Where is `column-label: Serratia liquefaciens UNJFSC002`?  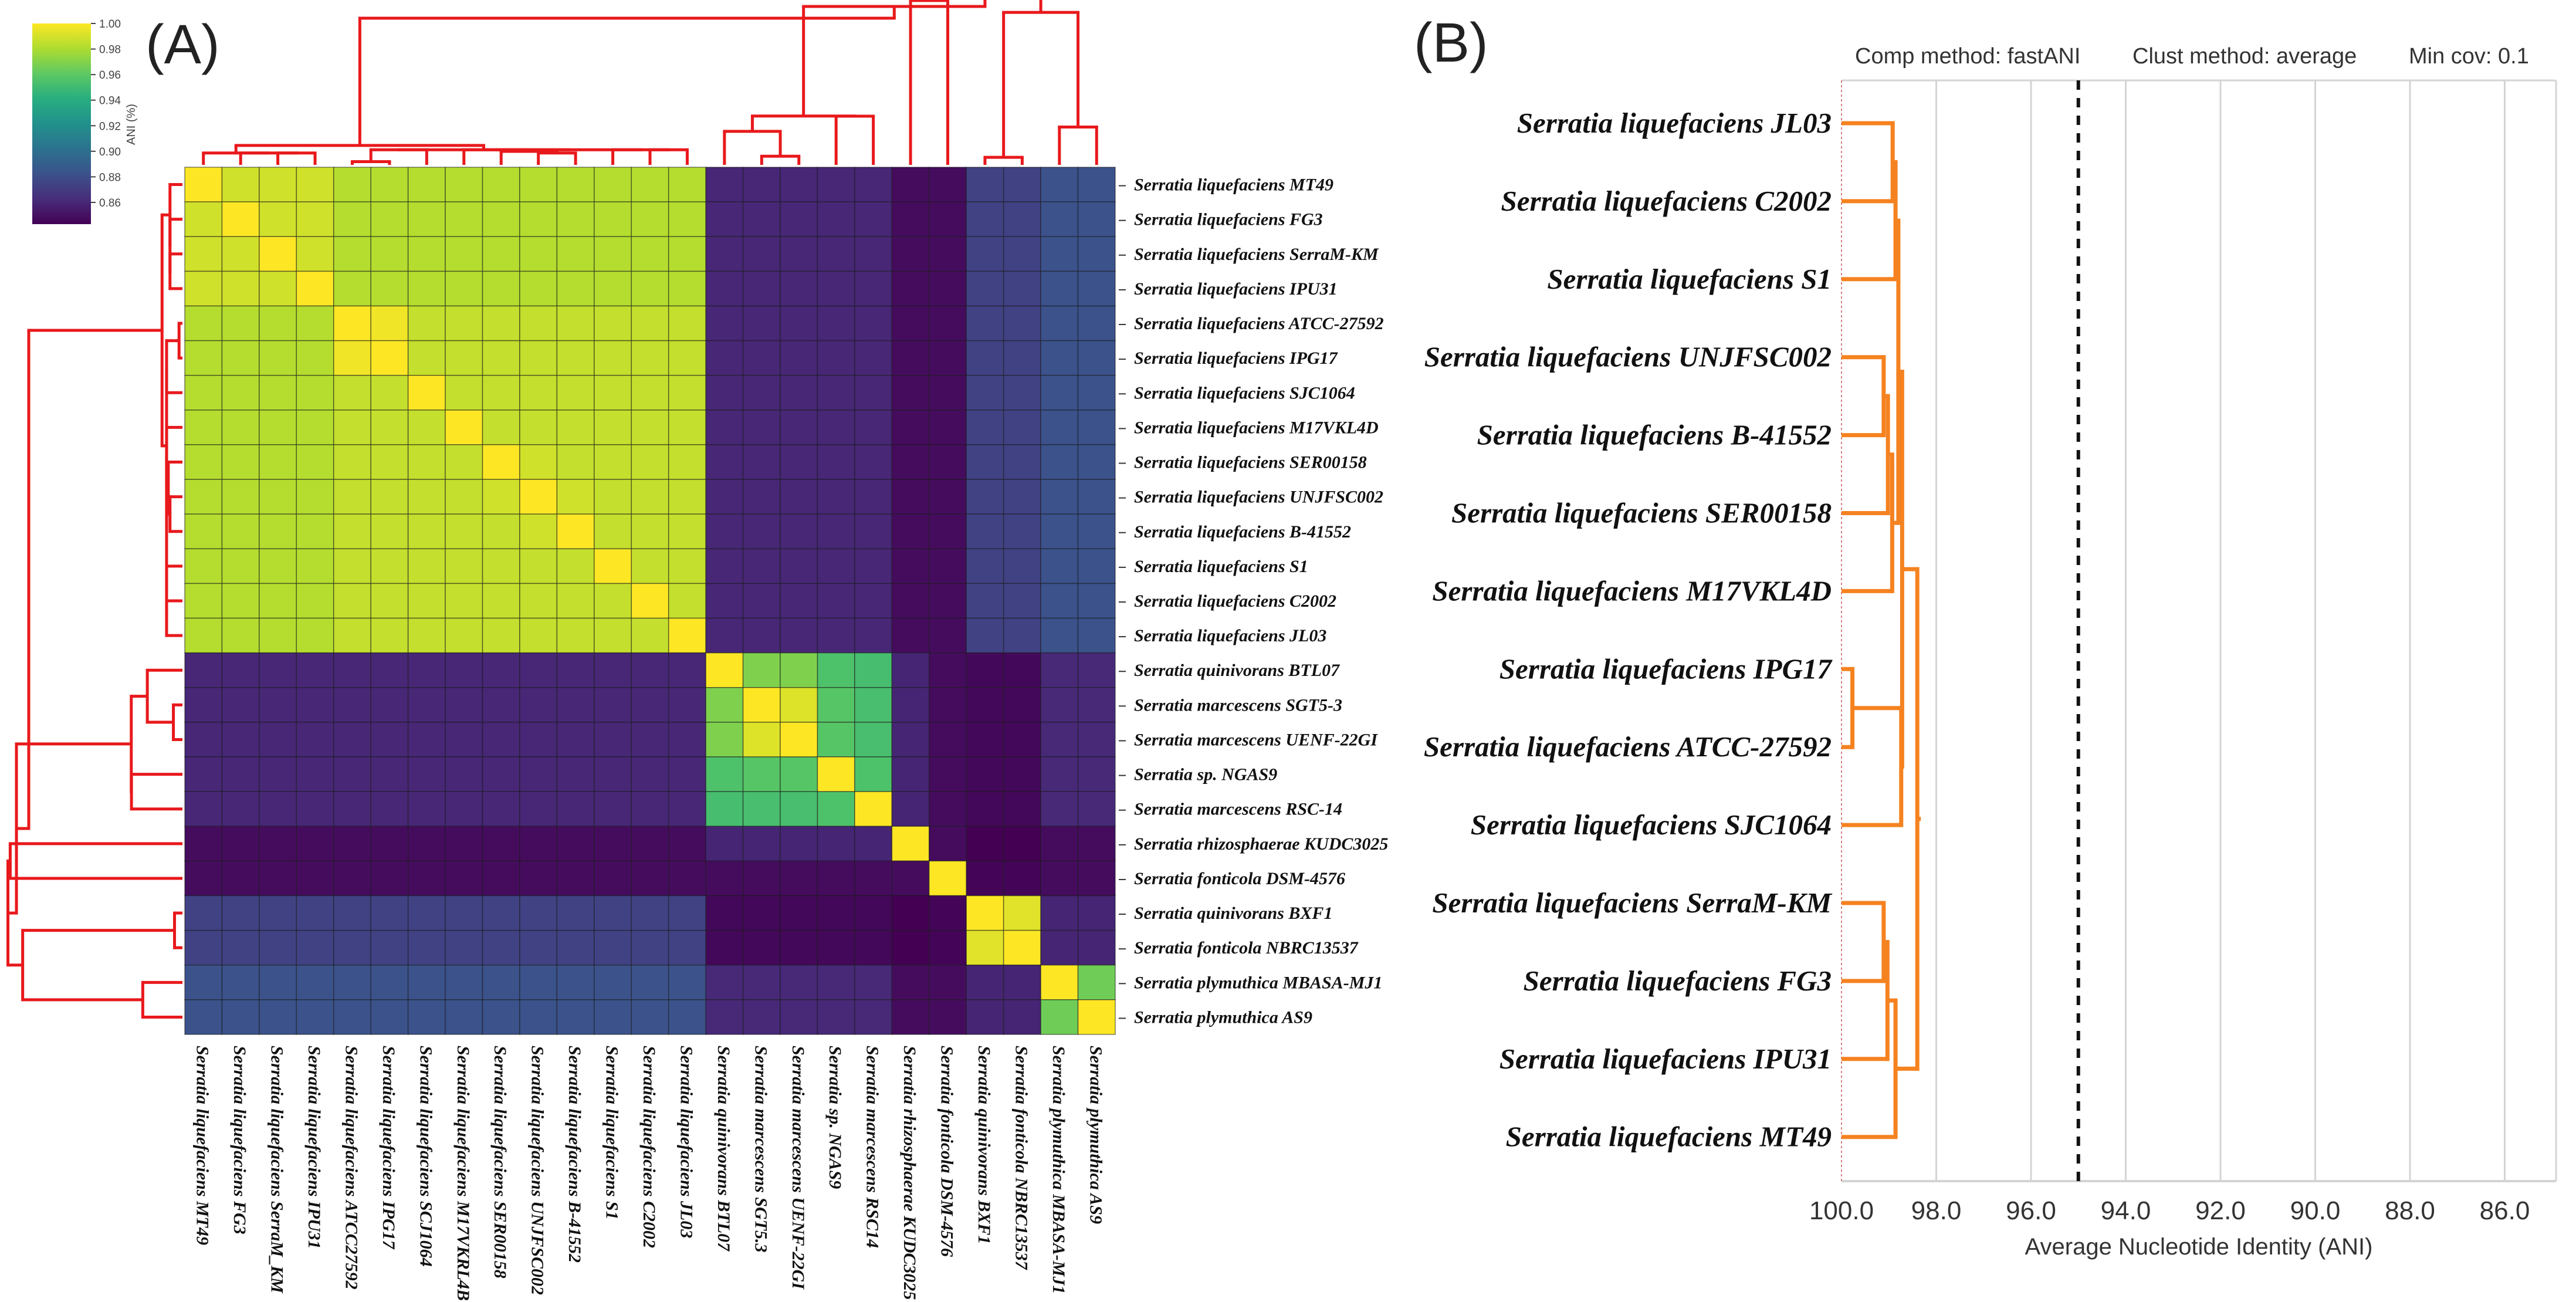 column-label: Serratia liquefaciens UNJFSC002 is located at coordinates (537, 1170).